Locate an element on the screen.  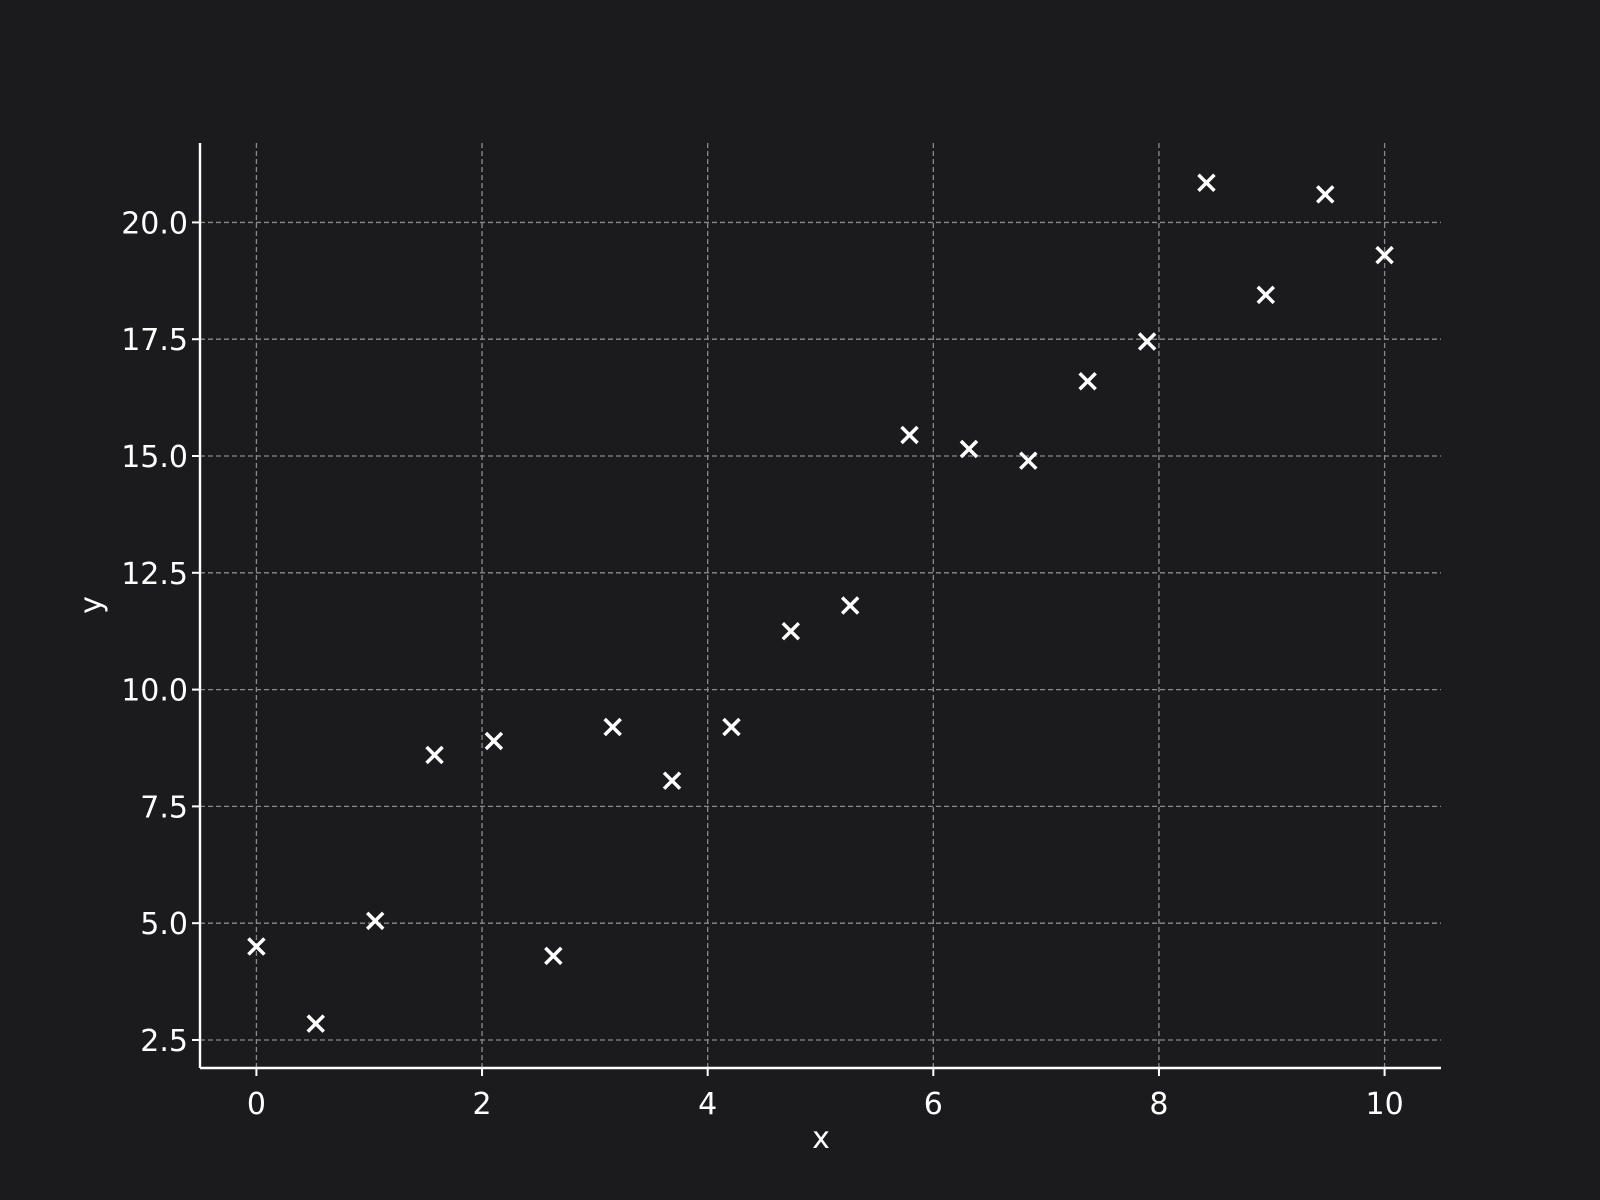
x-tick-label: 8 is located at coordinates (1158, 1104).